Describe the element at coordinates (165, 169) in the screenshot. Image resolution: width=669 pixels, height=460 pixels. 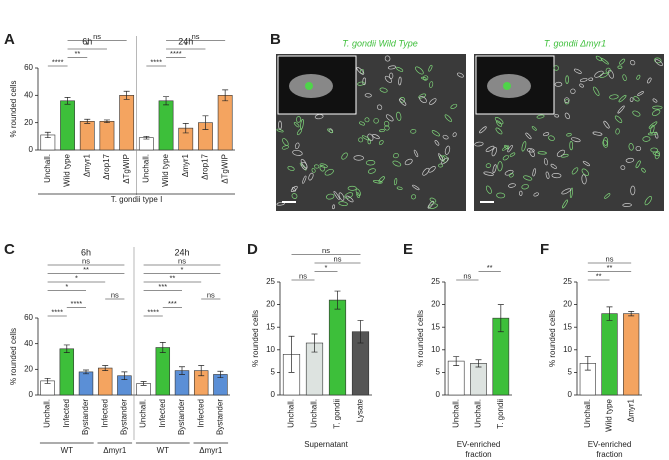
I see `x-tick-label: Wild type` at that location.